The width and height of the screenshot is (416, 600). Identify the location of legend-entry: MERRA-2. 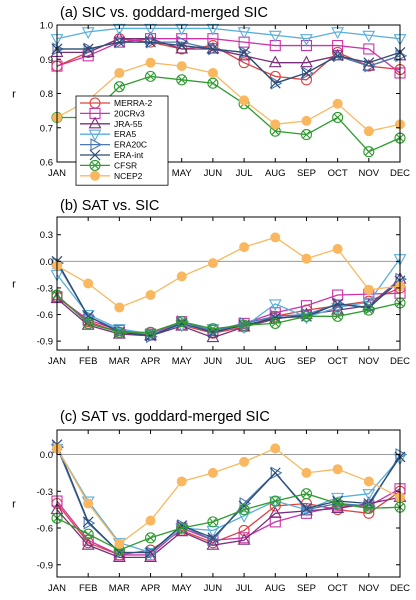
(116, 103).